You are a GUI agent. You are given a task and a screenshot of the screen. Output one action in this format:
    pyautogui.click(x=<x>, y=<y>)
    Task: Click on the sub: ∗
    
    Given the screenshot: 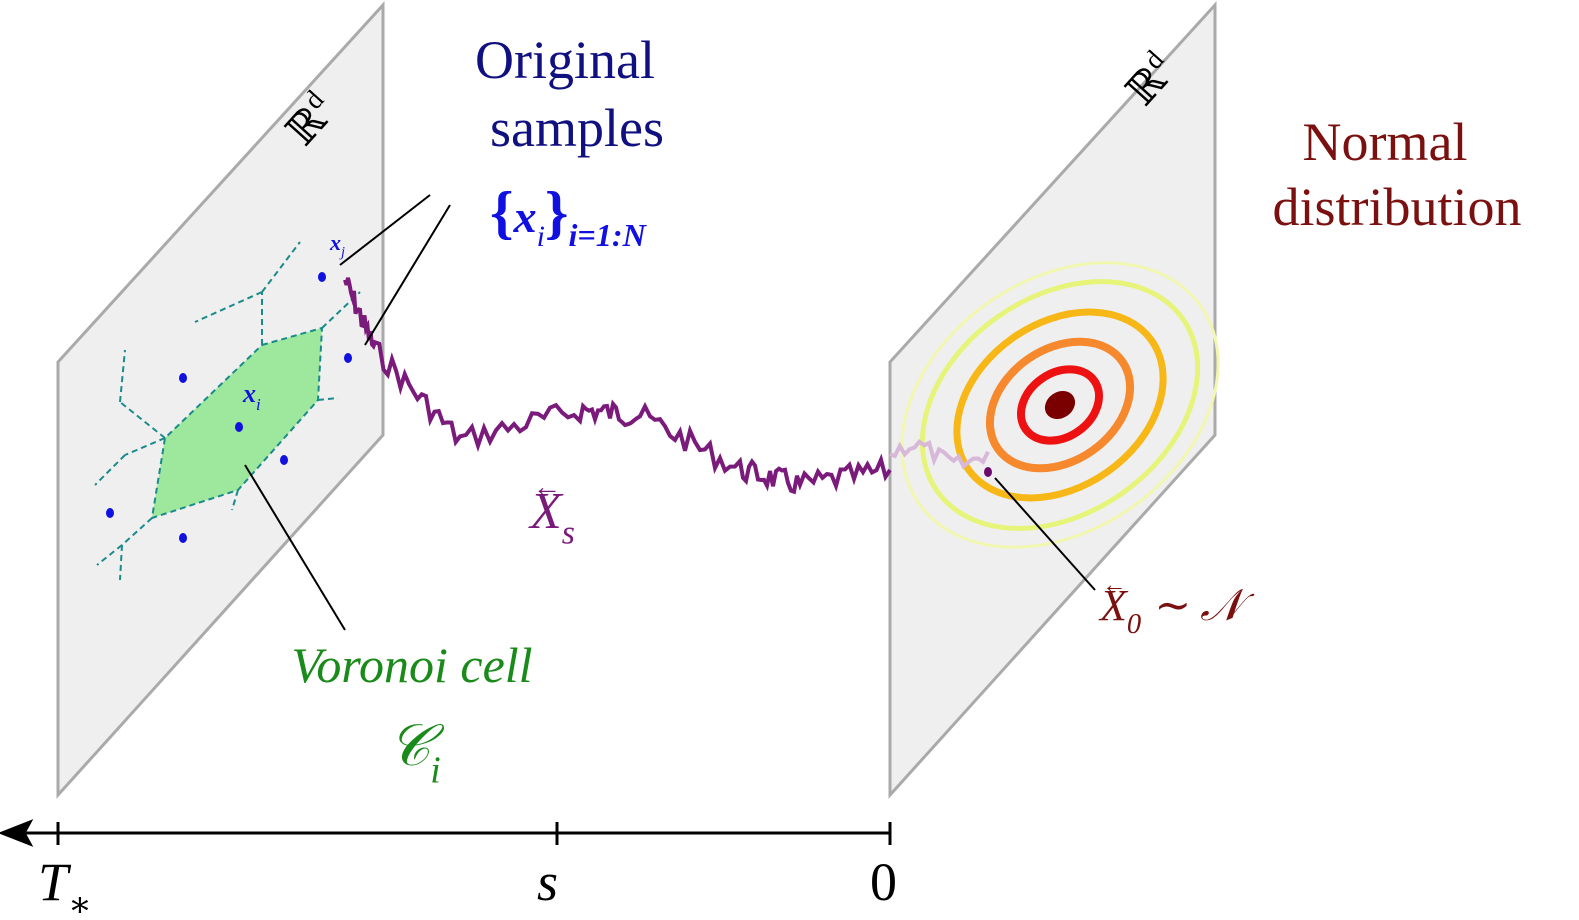 What is the action you would take?
    pyautogui.click(x=80, y=902)
    